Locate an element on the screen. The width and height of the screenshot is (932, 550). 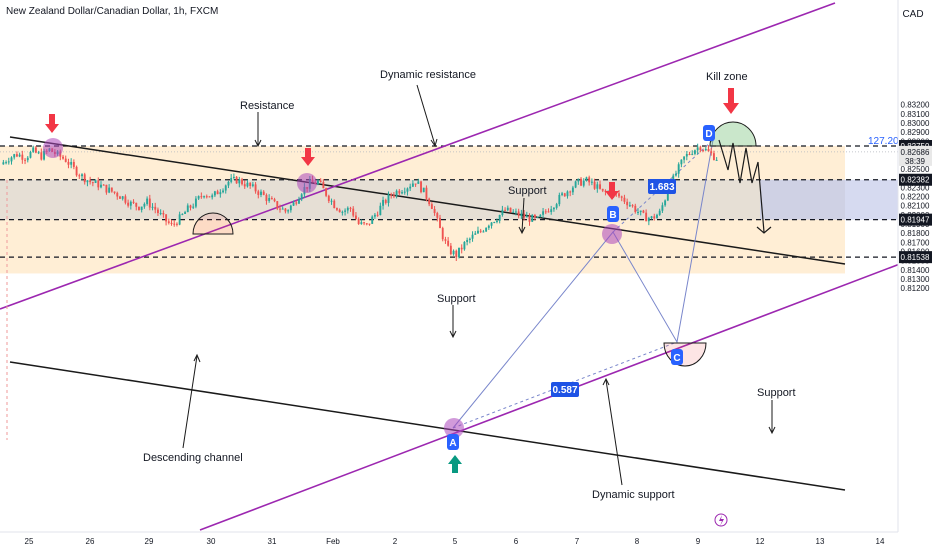
green-up-arrow-icon is located at coordinates (455, 464).